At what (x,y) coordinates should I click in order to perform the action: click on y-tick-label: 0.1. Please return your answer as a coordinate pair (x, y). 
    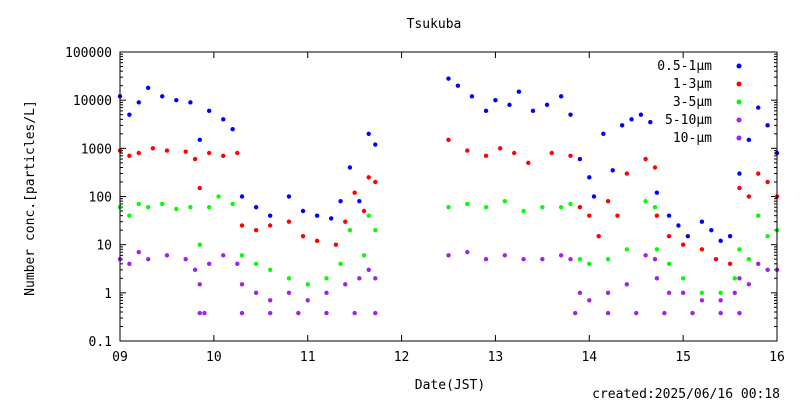
    Looking at the image, I should click on (100, 342).